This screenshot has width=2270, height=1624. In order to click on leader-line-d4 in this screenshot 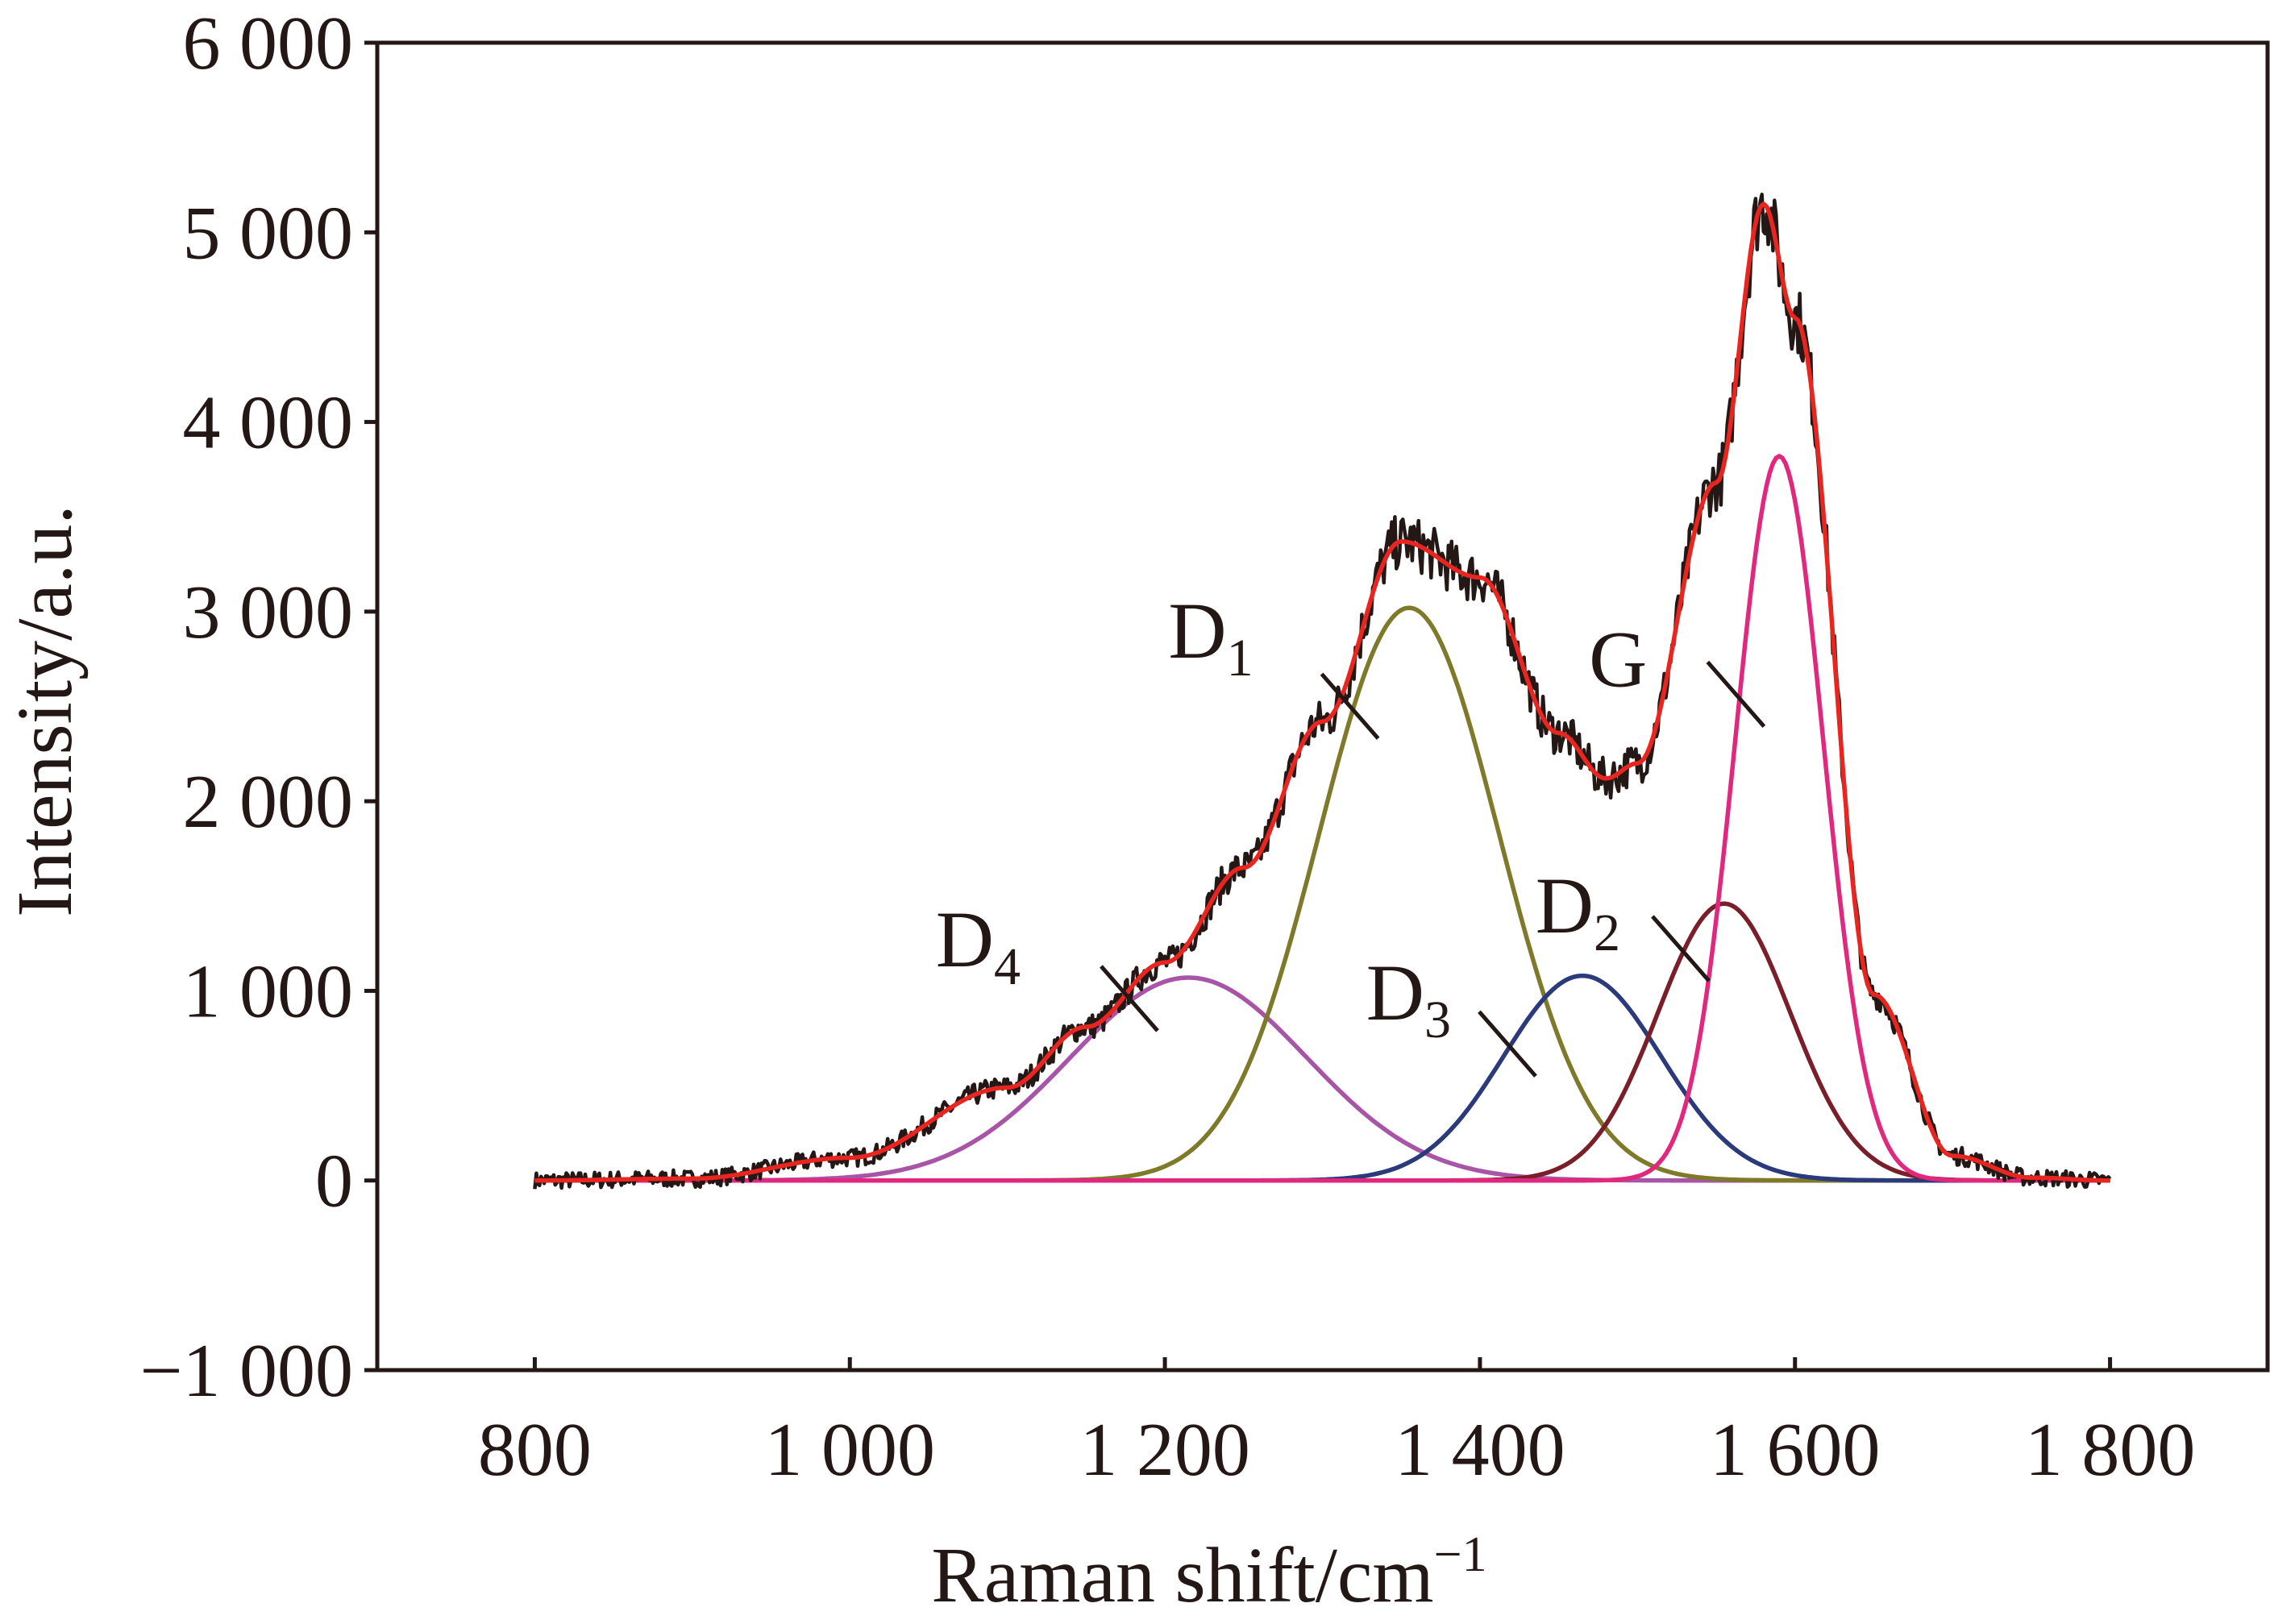, I will do `click(1129, 998)`.